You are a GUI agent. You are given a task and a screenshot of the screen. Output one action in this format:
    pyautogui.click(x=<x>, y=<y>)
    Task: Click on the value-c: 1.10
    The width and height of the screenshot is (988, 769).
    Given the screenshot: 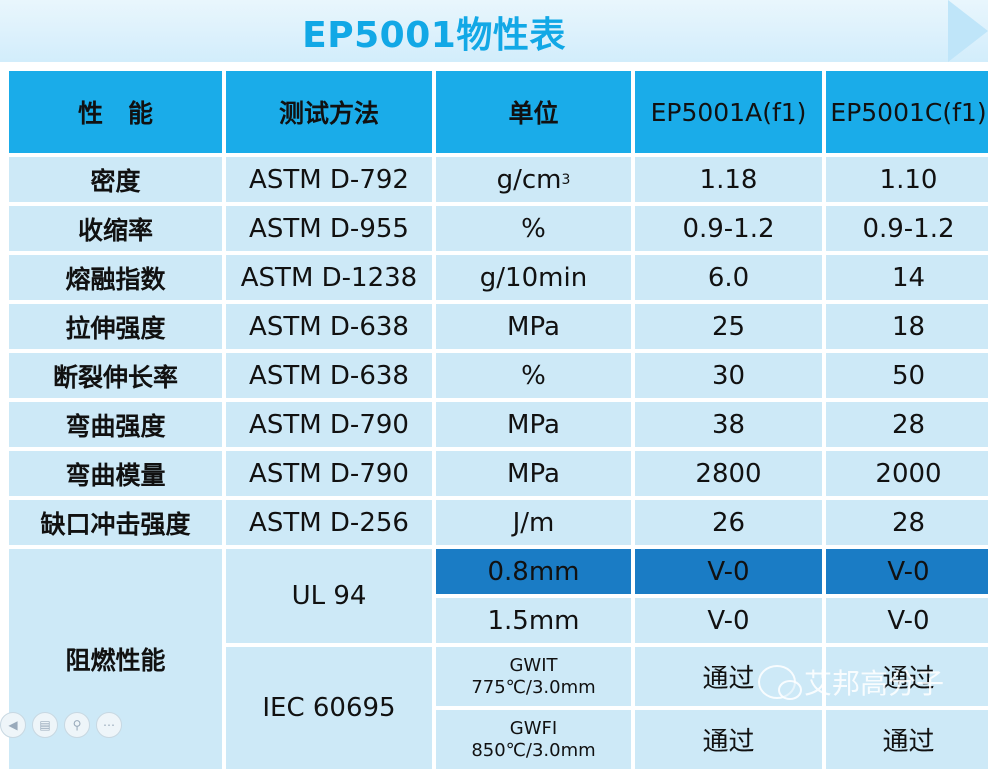 What is the action you would take?
    pyautogui.click(x=907, y=179)
    